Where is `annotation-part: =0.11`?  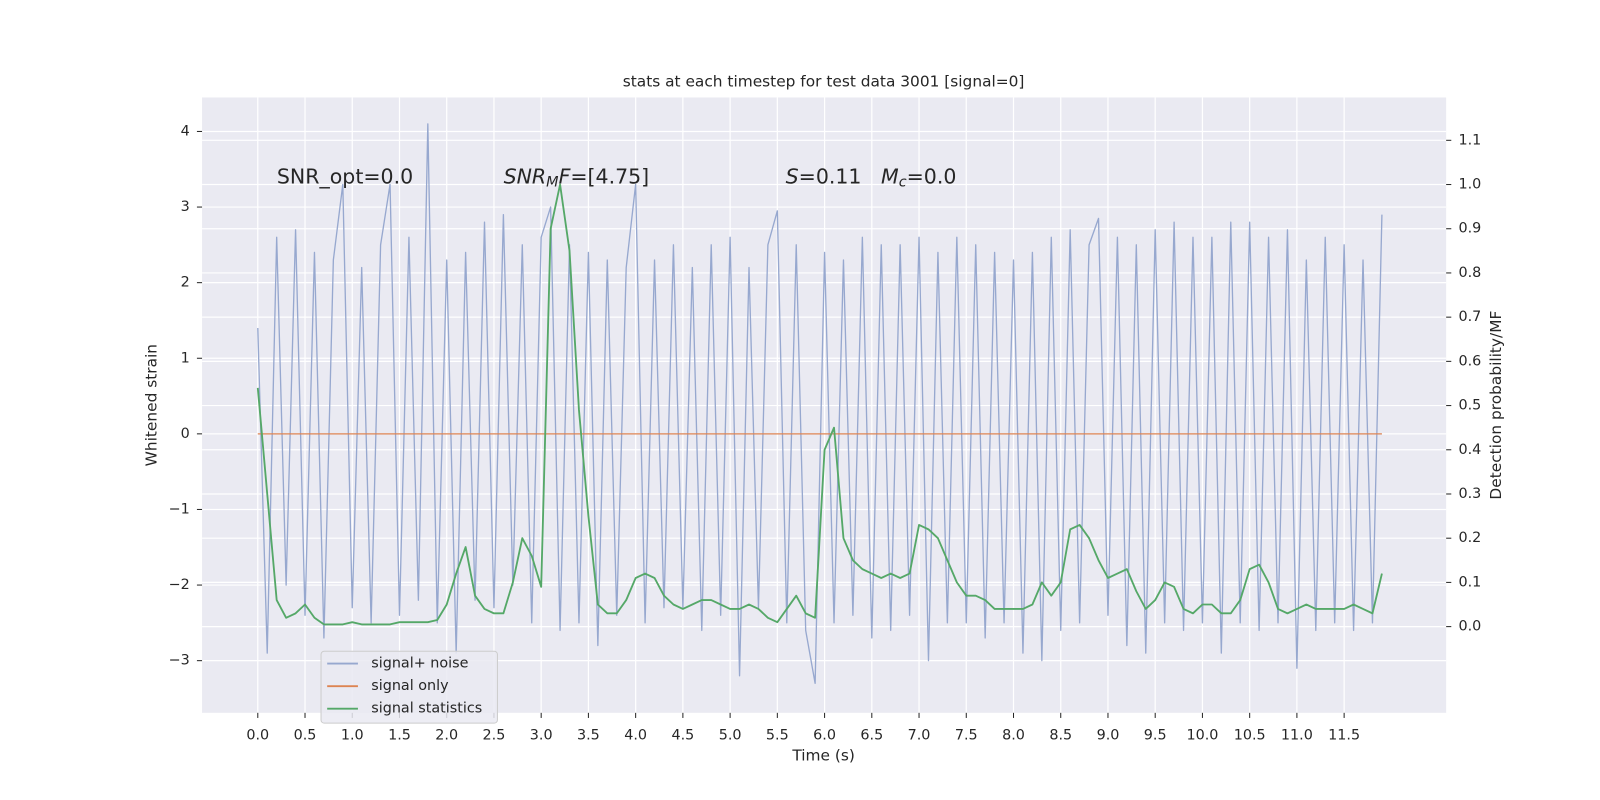 annotation-part: =0.11 is located at coordinates (840, 176).